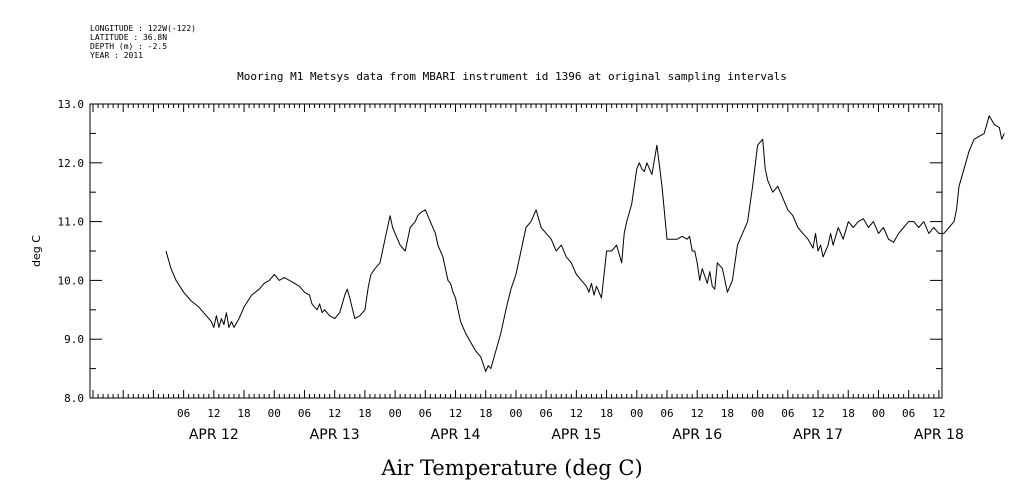  I want to click on meta-longitude: LONGITUDE : 122W(-122), so click(143, 28).